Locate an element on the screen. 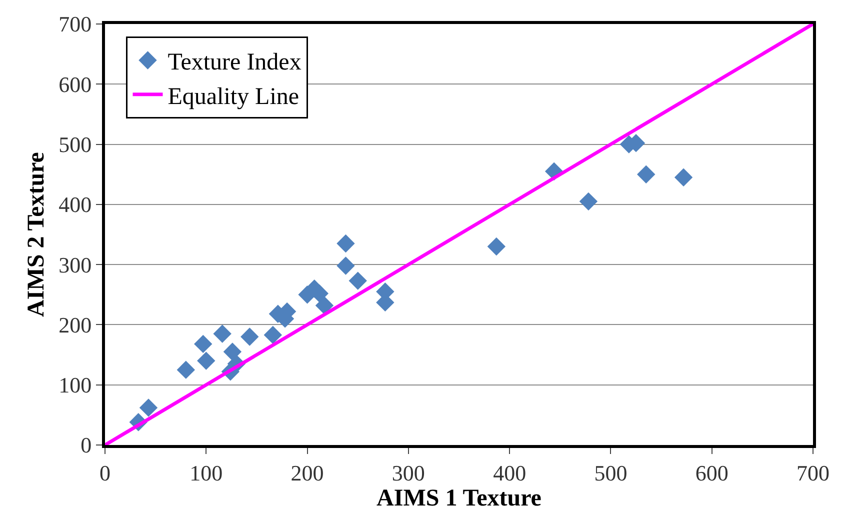 The width and height of the screenshot is (842, 520). x-axis-title: AIMS 1 Texture is located at coordinates (459, 498).